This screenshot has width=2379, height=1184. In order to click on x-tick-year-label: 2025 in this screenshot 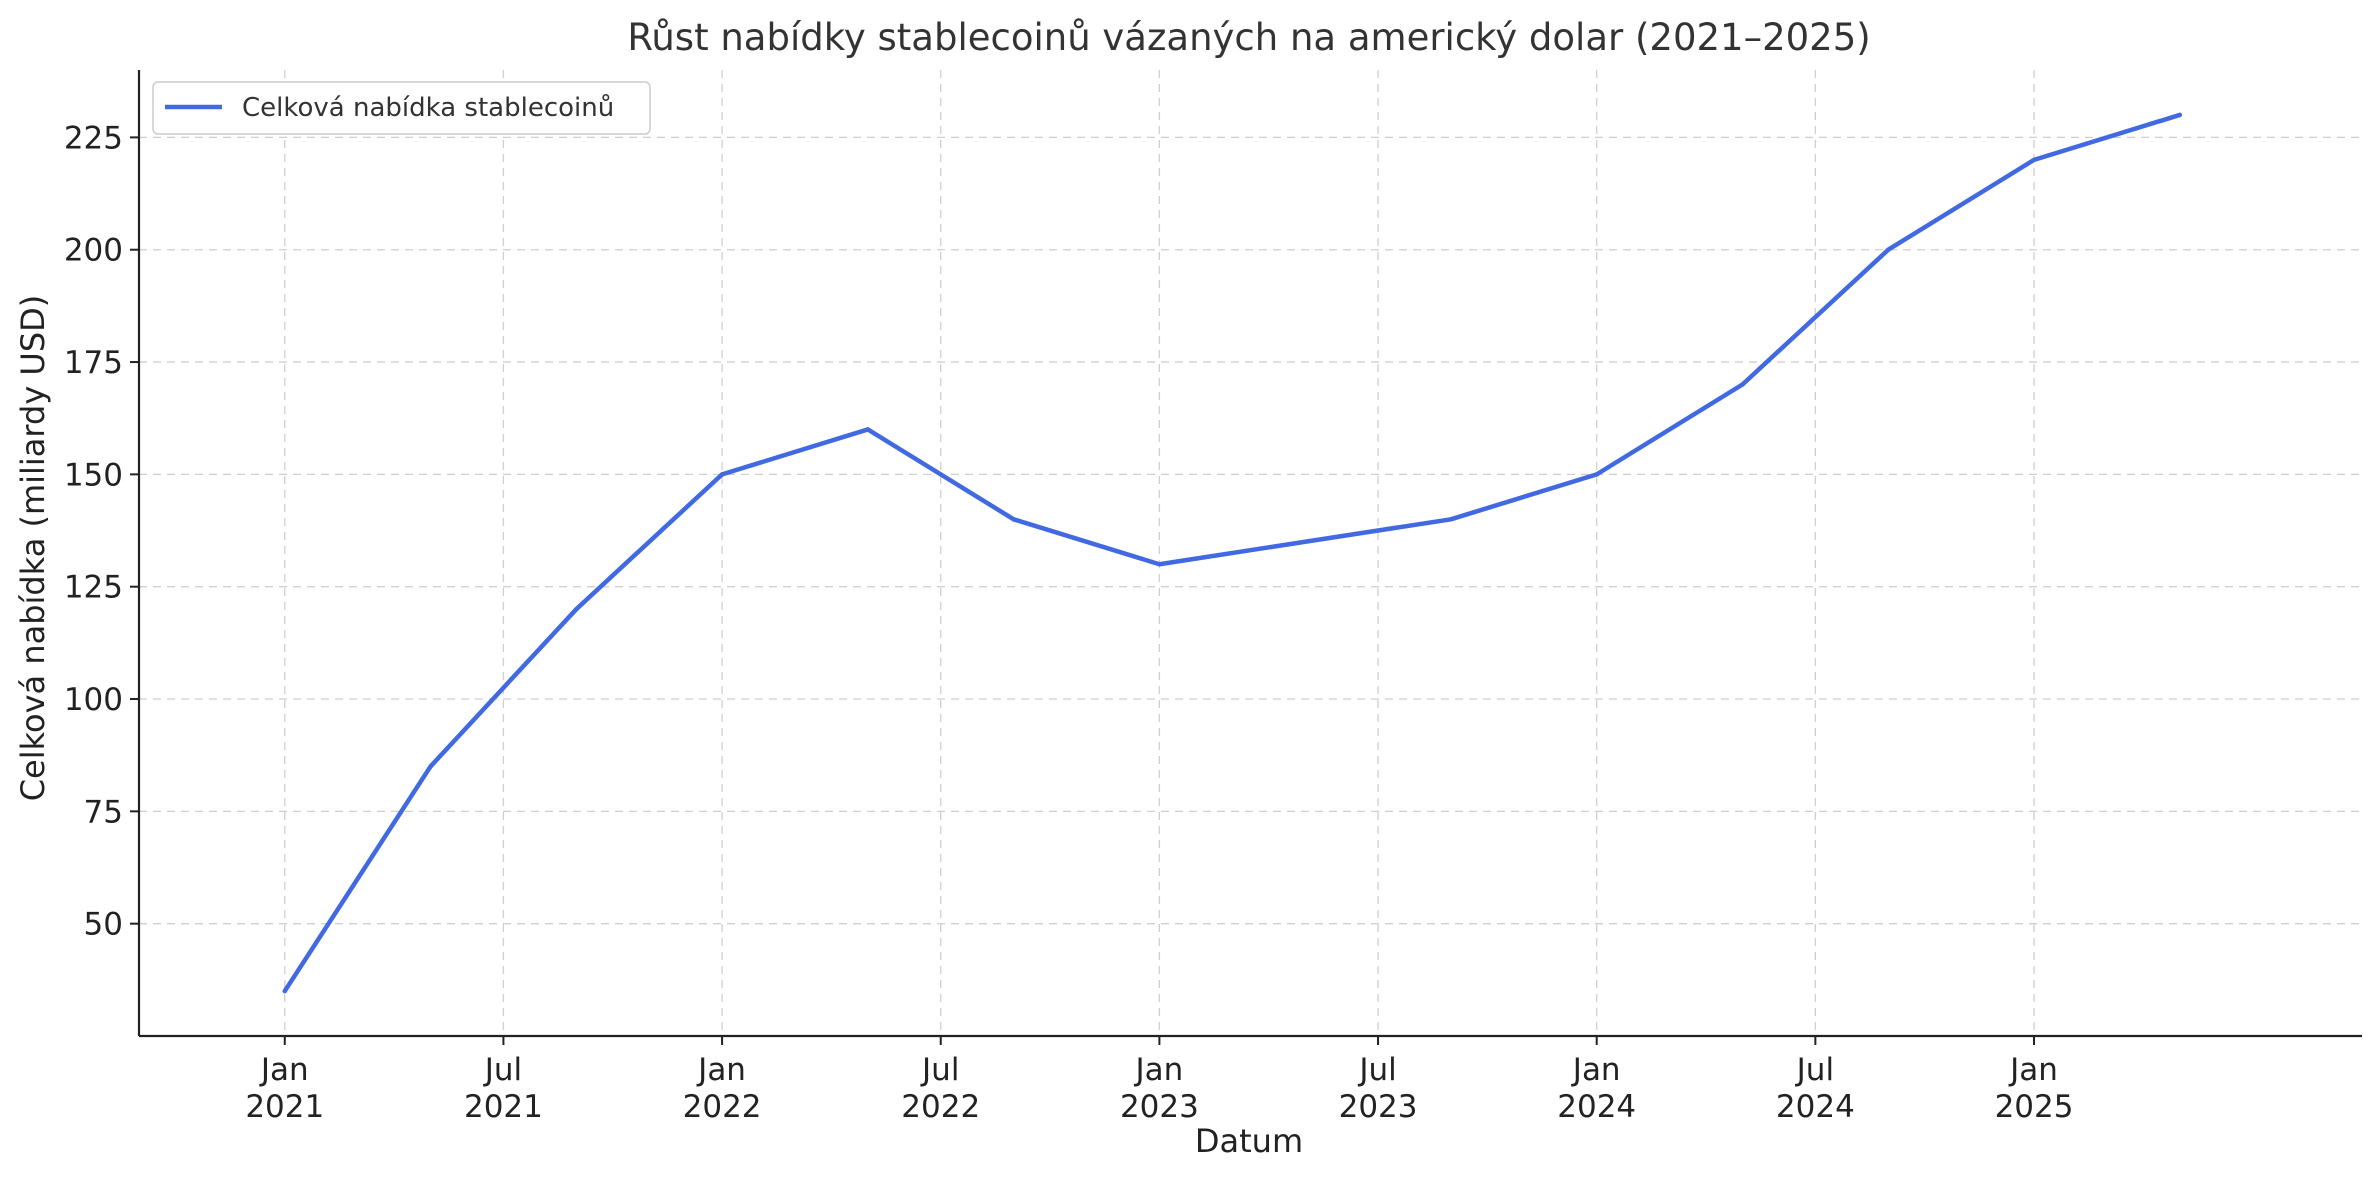, I will do `click(2034, 1107)`.